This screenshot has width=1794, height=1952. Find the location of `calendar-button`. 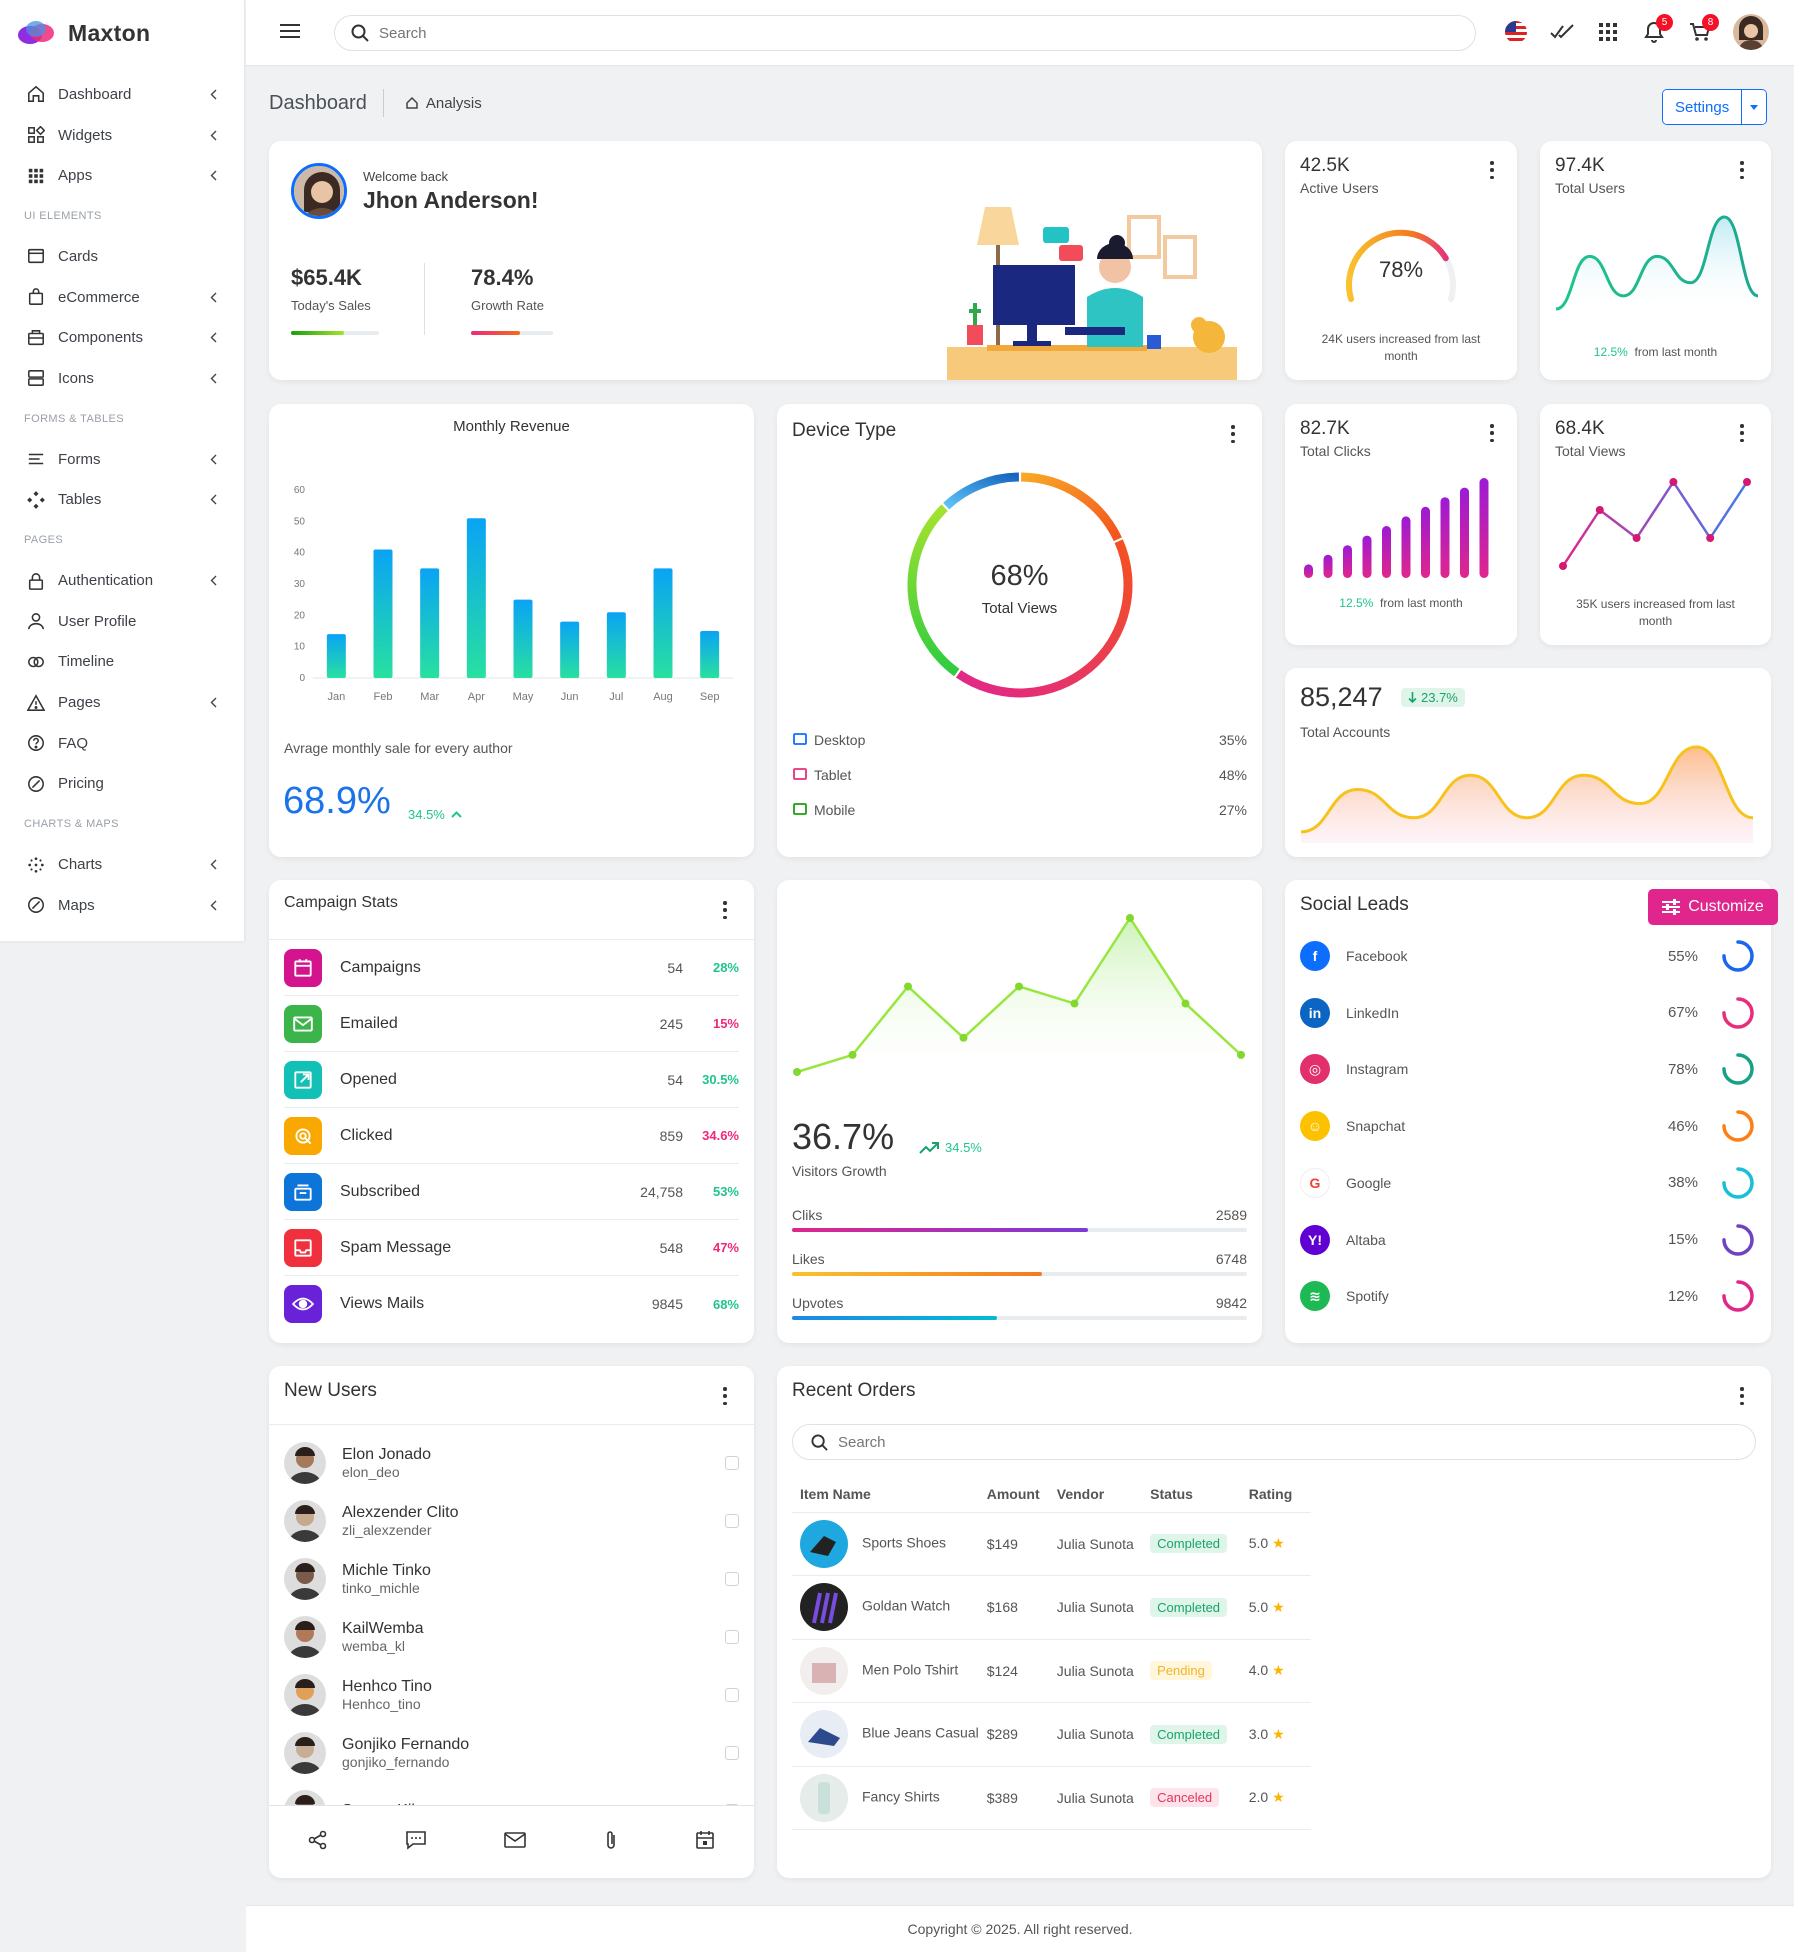

calendar-button is located at coordinates (705, 1841).